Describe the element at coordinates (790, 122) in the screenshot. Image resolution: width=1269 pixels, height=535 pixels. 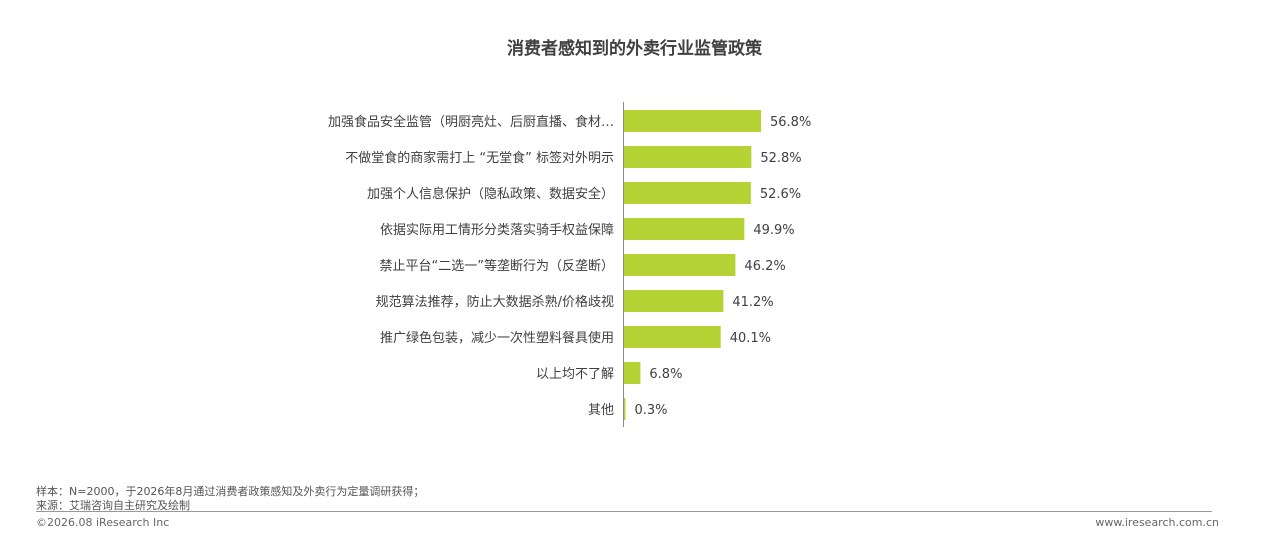
I see `value-label: 56.8%` at that location.